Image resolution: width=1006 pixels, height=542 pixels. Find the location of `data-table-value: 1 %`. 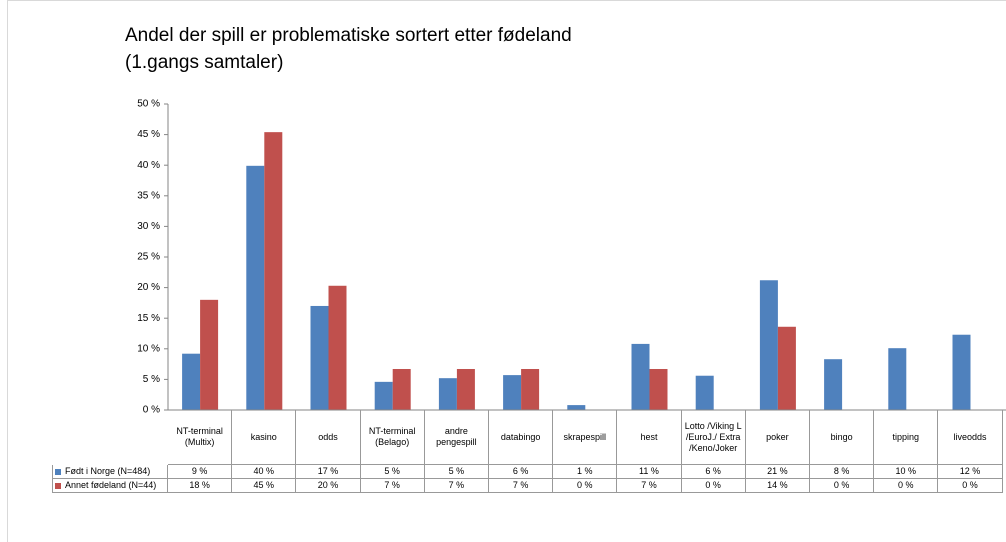

data-table-value: 1 % is located at coordinates (585, 472).